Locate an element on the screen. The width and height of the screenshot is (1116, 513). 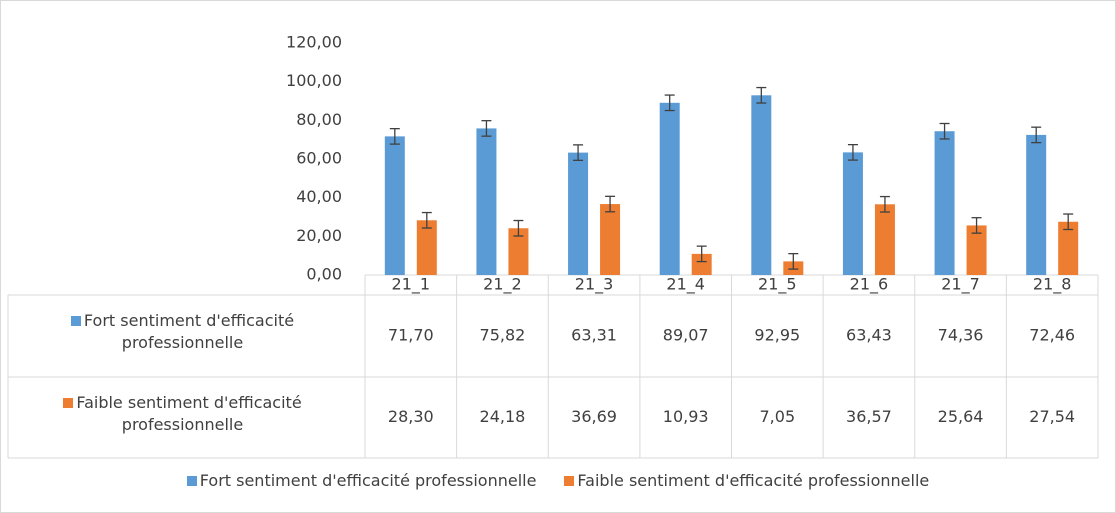
x-tick-label: 21_1 is located at coordinates (411, 285).